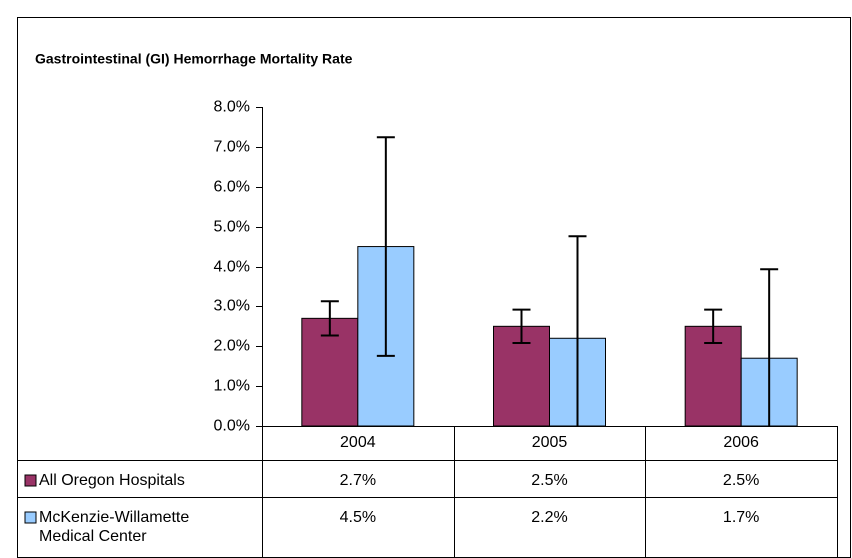 This screenshot has height=558, width=852. Describe the element at coordinates (232, 147) in the screenshot. I see `y-tick-label: 7.0%` at that location.